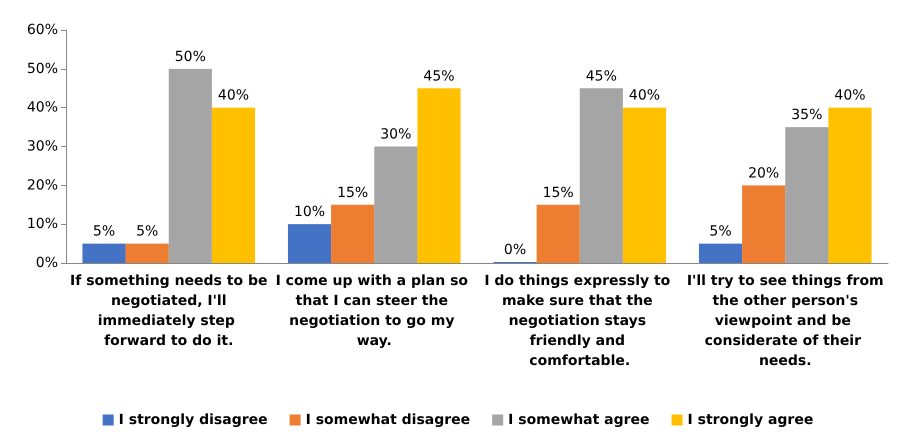  Describe the element at coordinates (374, 311) in the screenshot. I see `x-tick-label: I come up with a plan so that I can steer the negotiation to go my way.` at that location.